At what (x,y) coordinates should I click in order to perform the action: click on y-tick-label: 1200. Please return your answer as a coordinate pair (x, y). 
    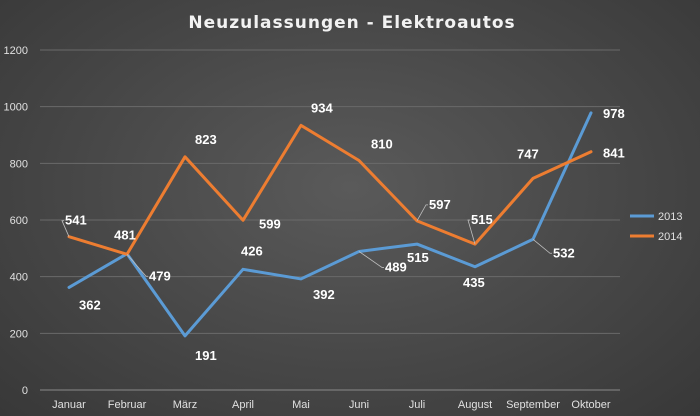
    Looking at the image, I should click on (16, 51).